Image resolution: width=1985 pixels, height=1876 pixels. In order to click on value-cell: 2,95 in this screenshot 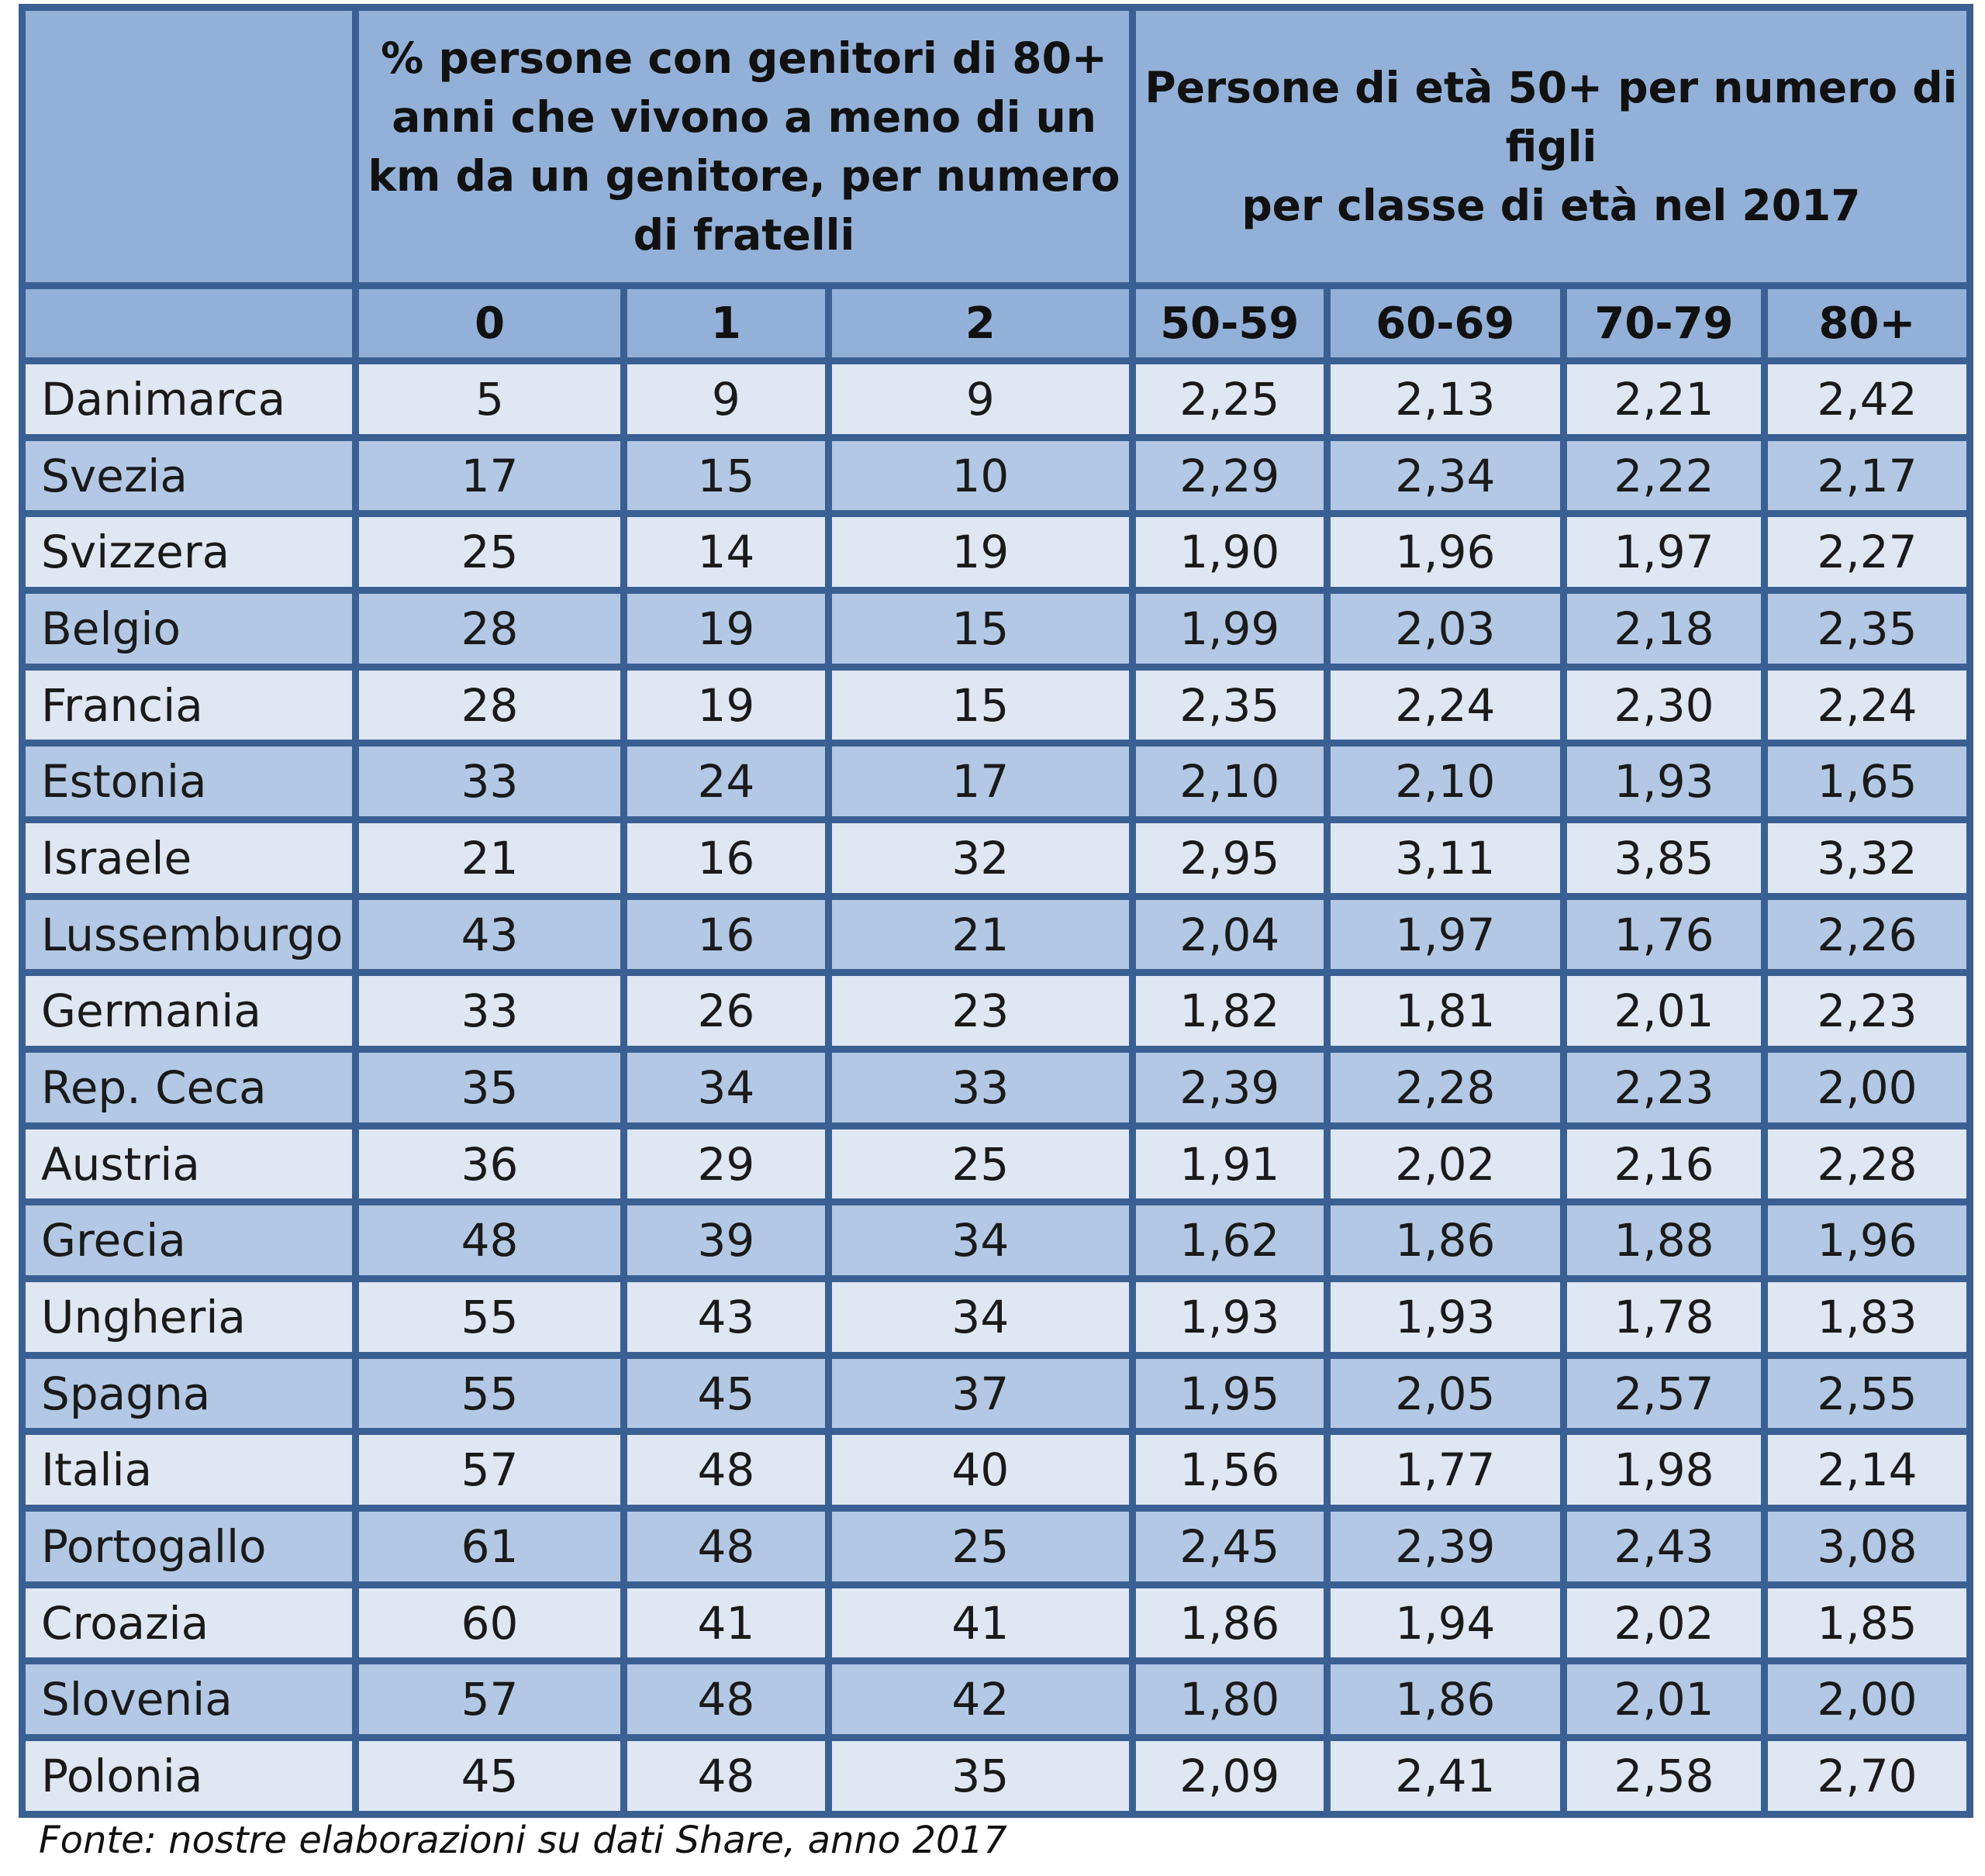, I will do `click(1229, 858)`.